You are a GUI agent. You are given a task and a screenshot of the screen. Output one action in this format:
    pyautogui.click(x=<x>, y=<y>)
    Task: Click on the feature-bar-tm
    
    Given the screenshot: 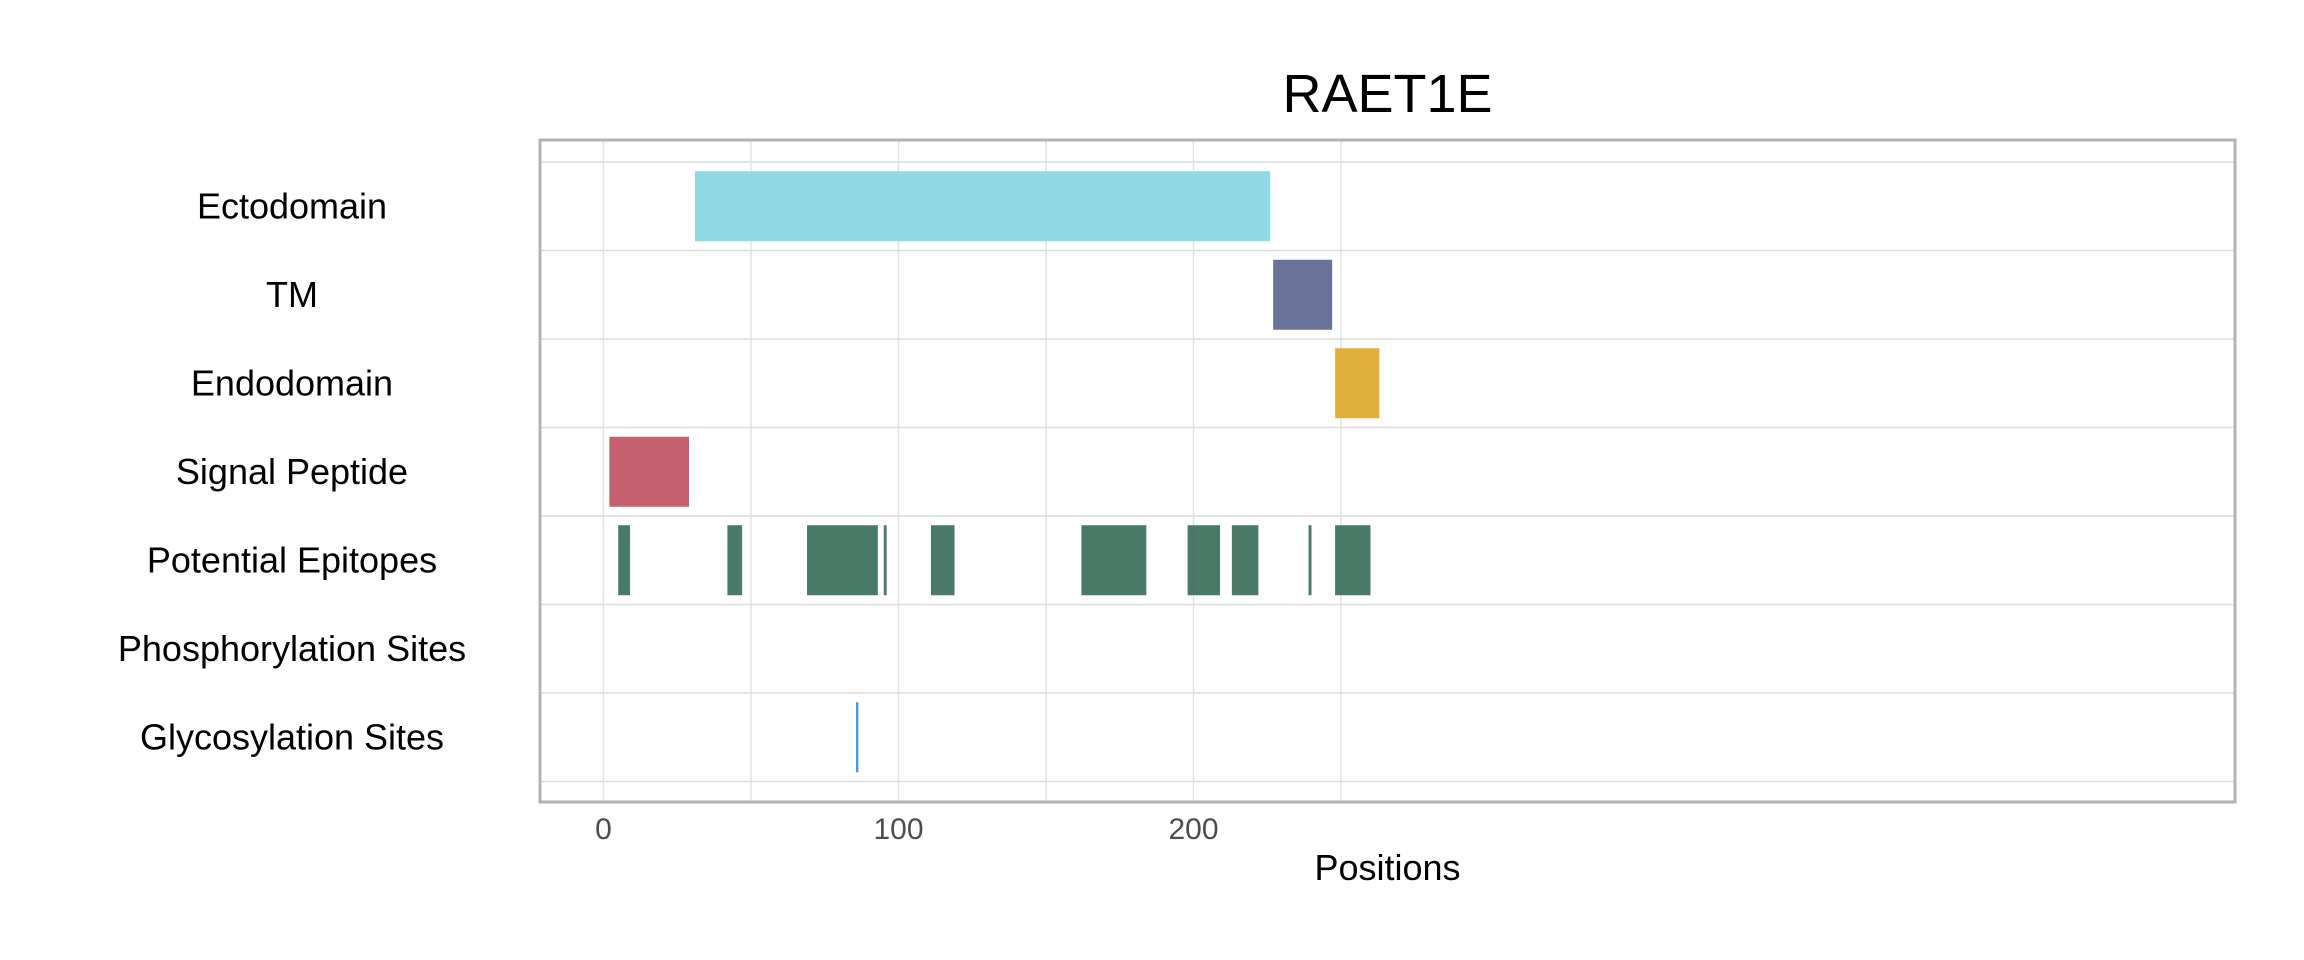 What is the action you would take?
    pyautogui.click(x=1303, y=294)
    